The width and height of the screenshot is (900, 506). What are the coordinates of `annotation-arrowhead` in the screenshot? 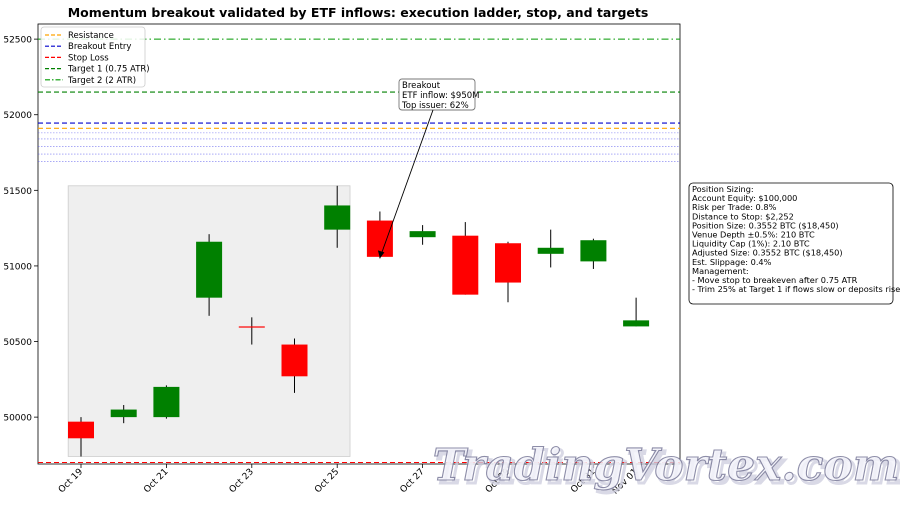 It's located at (381, 254).